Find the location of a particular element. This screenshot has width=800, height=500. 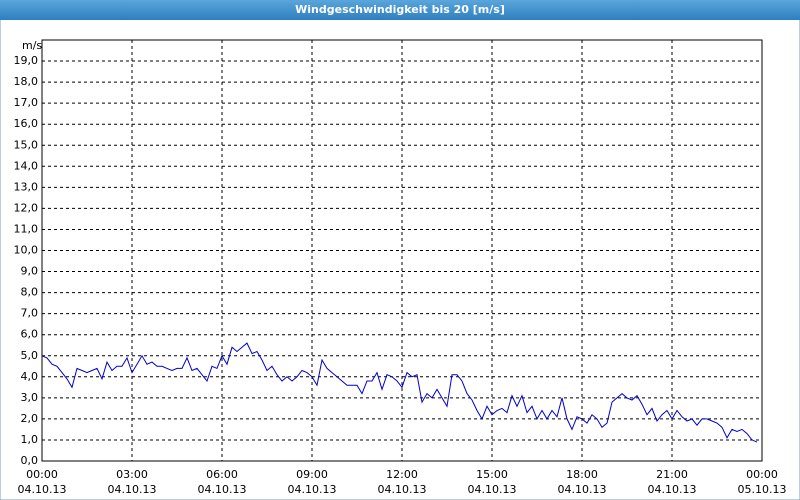

x-tick-label: 00:00 05.10.13 is located at coordinates (762, 482).